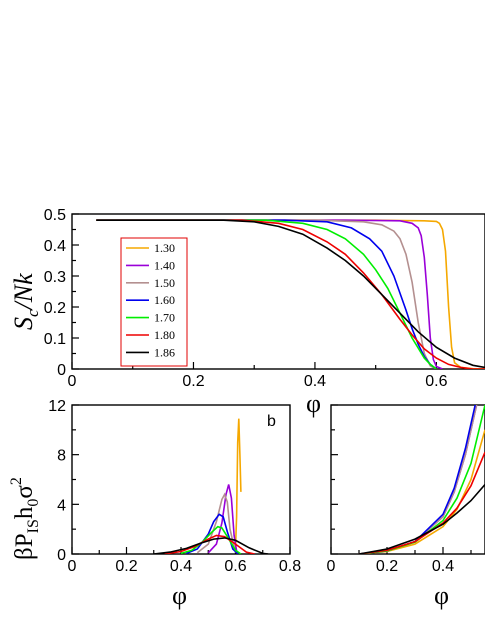 The height and width of the screenshot is (627, 485). What do you see at coordinates (32, 313) in the screenshot?
I see `top-ylabel-sub: c` at bounding box center [32, 313].